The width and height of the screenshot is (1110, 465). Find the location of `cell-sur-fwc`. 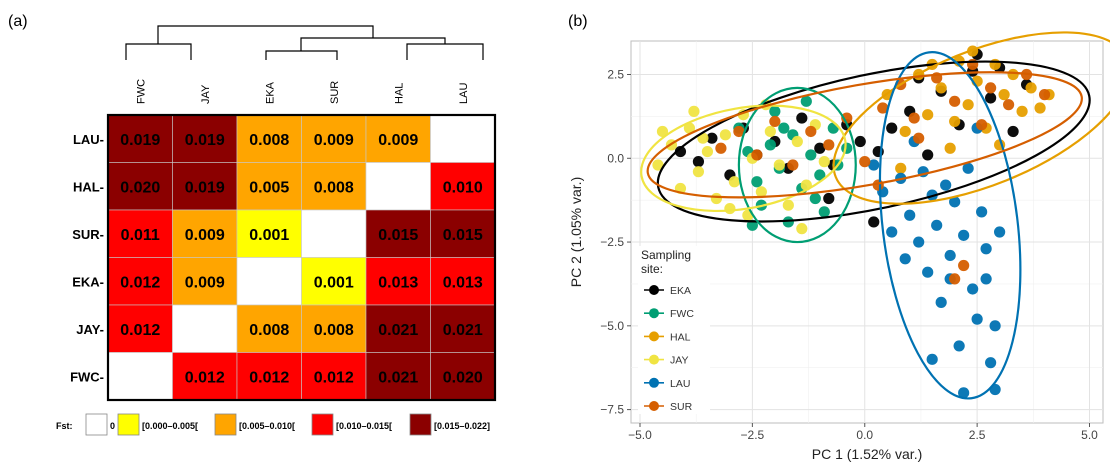

cell-sur-fwc is located at coordinates (140, 233).